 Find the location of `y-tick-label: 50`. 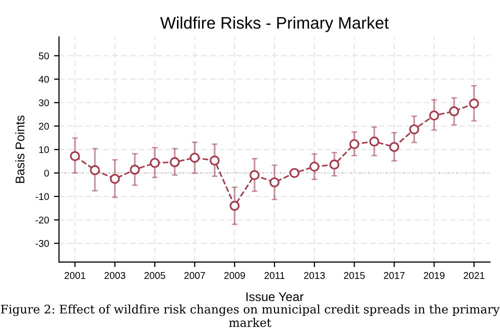

y-tick-label: 50 is located at coordinates (43, 56).